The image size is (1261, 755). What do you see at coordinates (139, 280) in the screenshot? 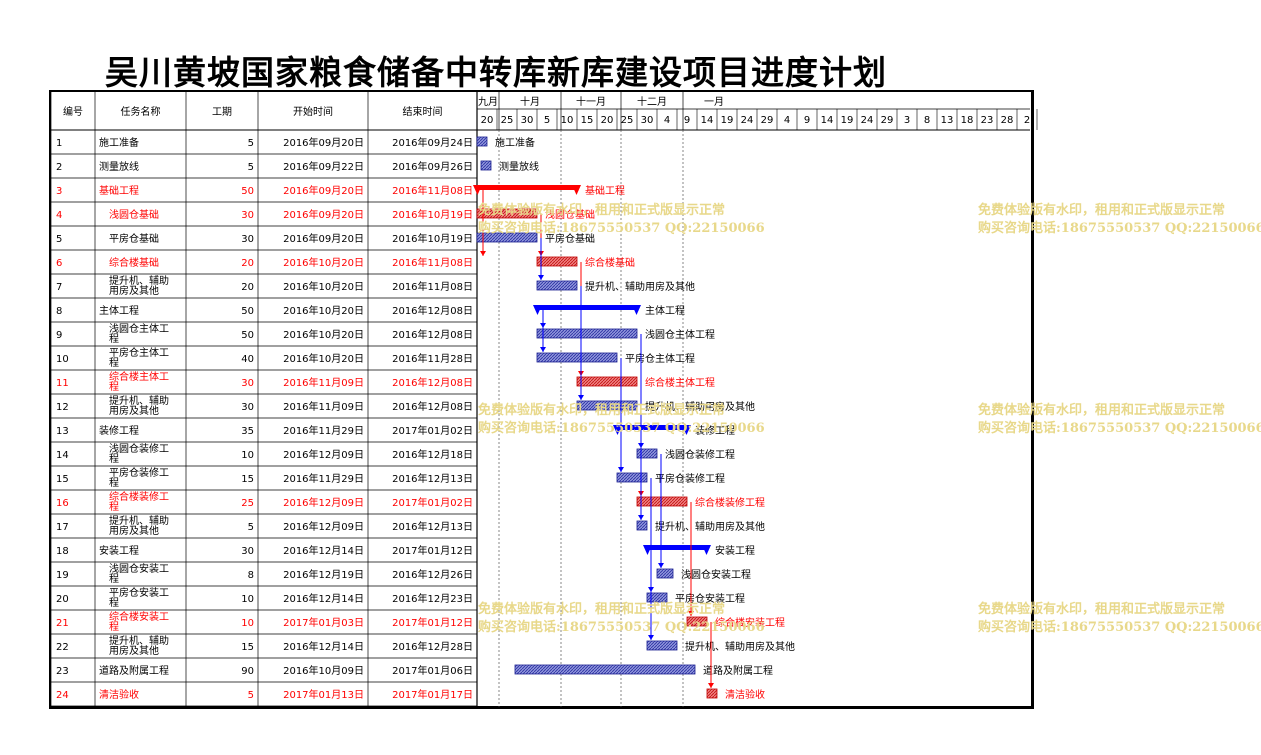
I see `task-name: 提升机、辅助` at bounding box center [139, 280].